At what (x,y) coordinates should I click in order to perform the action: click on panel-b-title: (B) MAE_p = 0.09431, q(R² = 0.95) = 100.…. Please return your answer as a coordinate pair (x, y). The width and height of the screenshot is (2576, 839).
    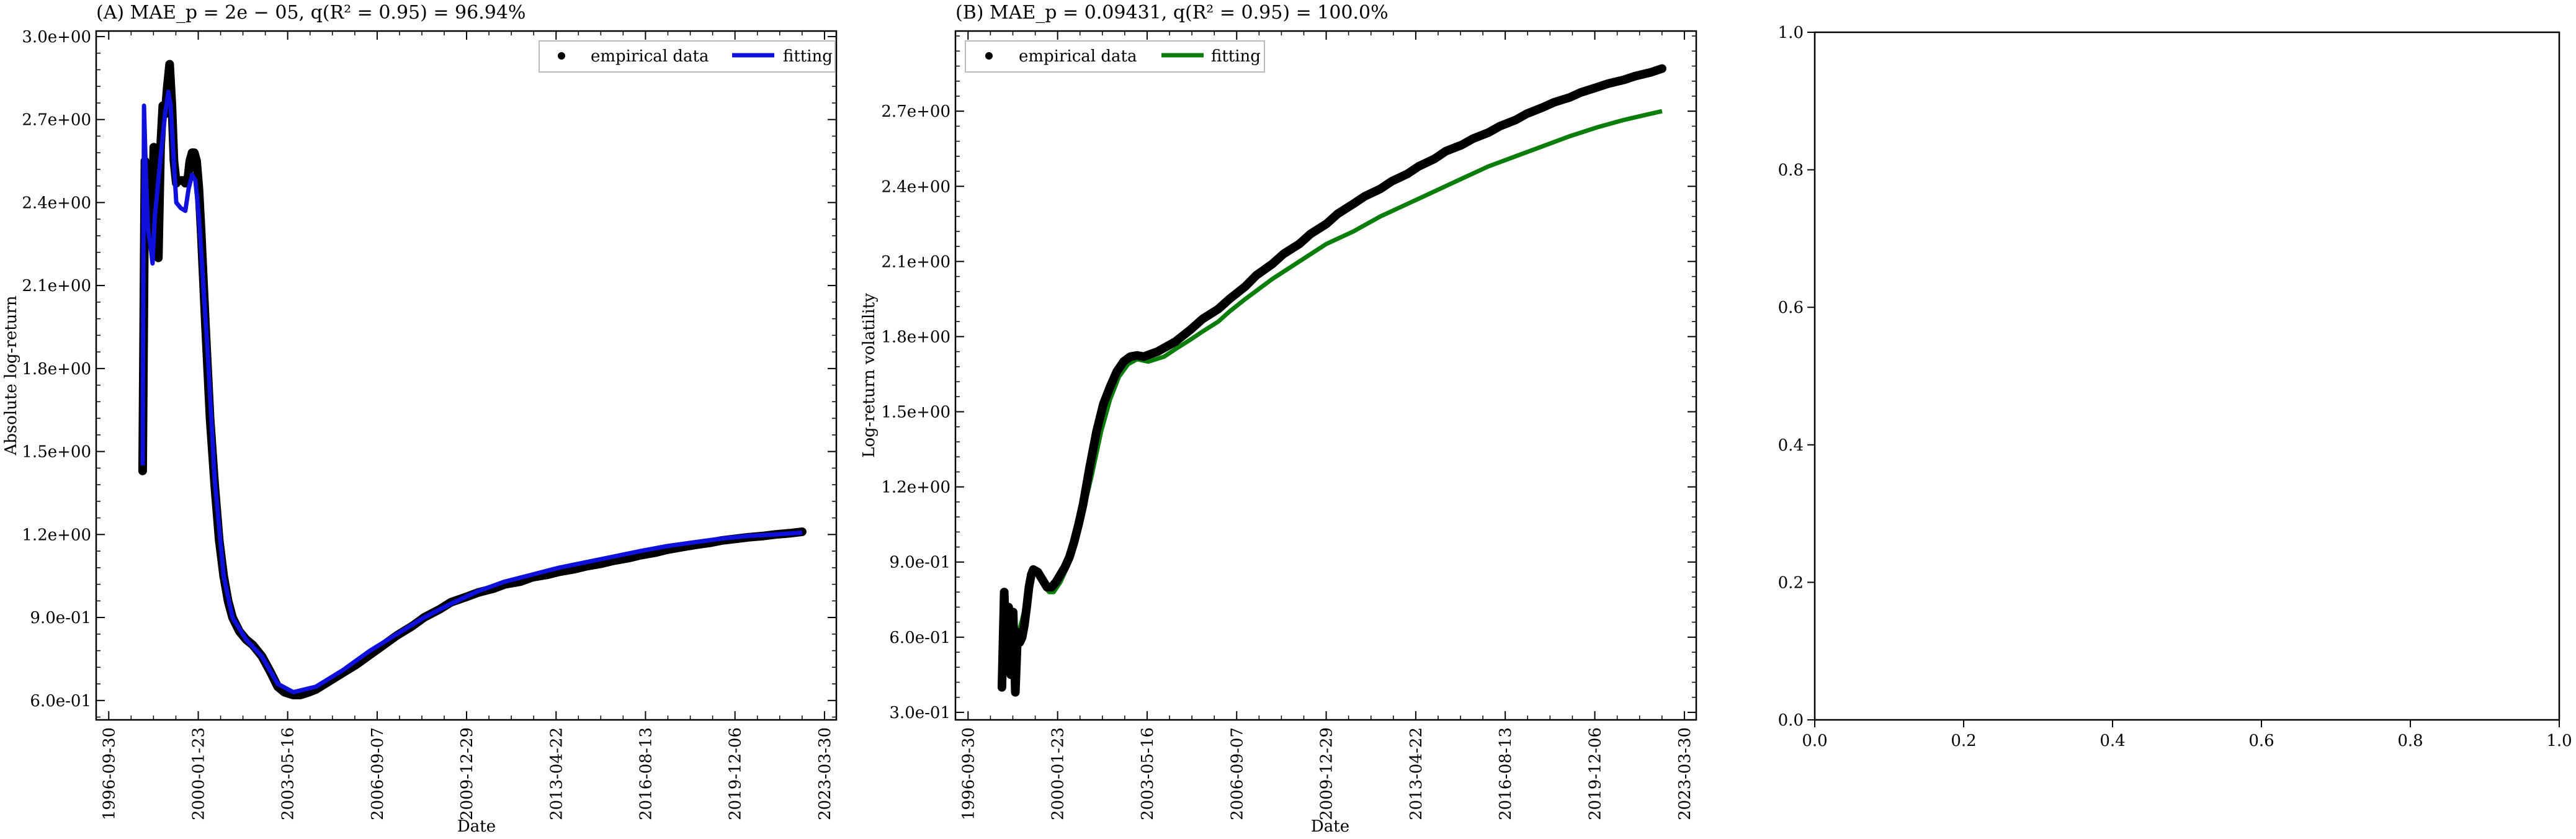
    Looking at the image, I should click on (1172, 13).